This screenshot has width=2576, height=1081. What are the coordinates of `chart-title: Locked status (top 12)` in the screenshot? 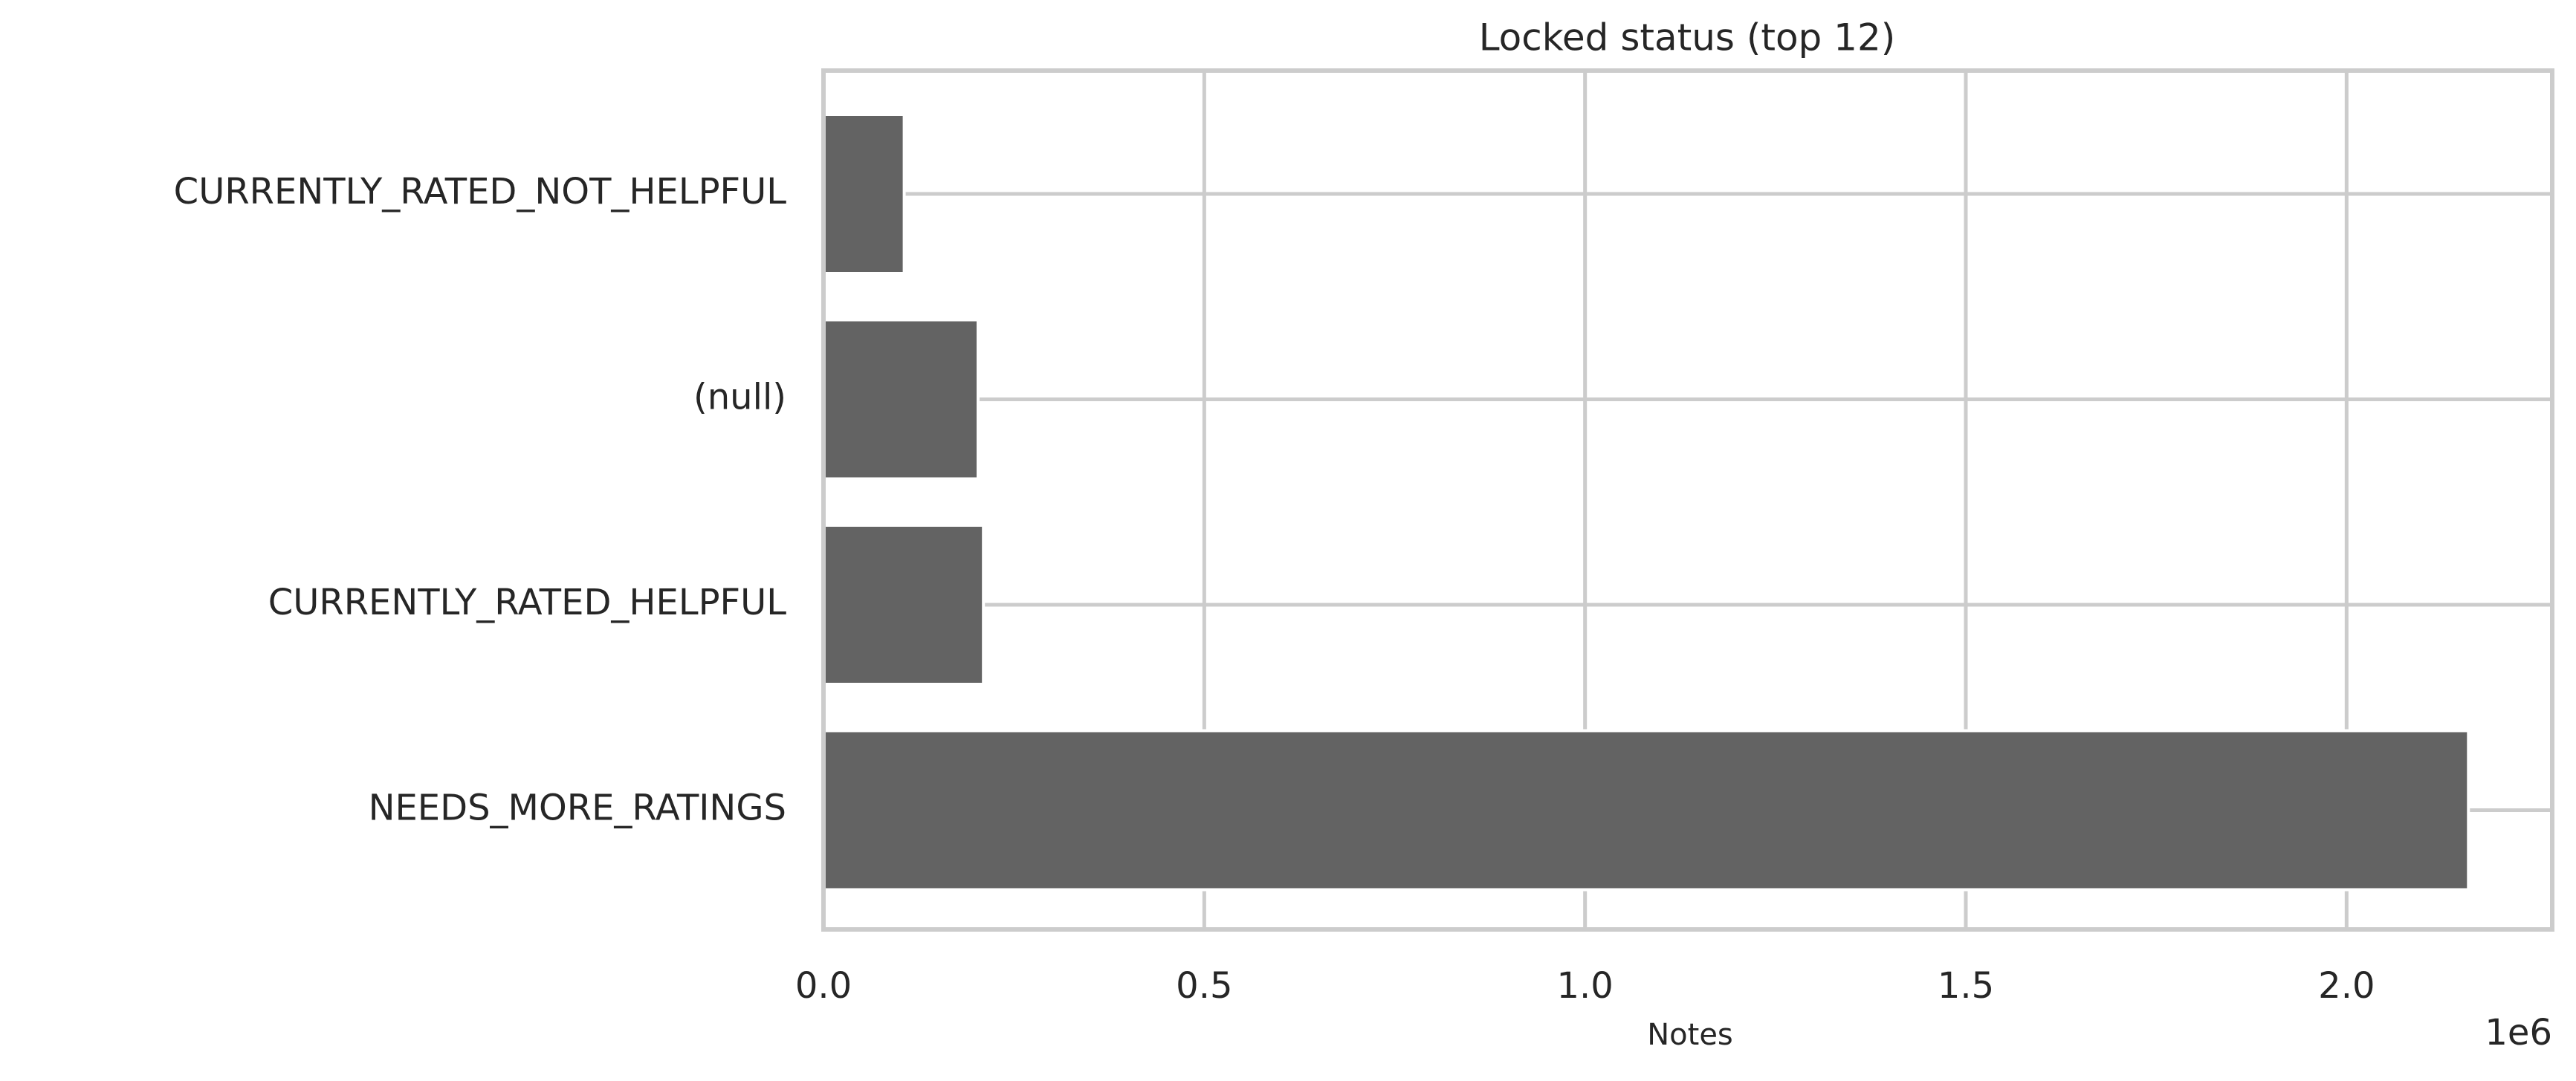 It's located at (1688, 37).